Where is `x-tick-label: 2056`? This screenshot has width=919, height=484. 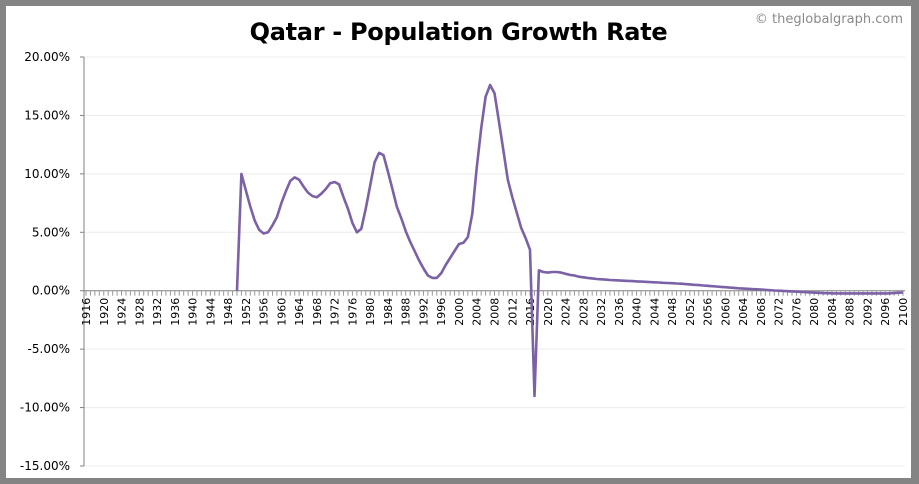
x-tick-label: 2056 is located at coordinates (708, 312).